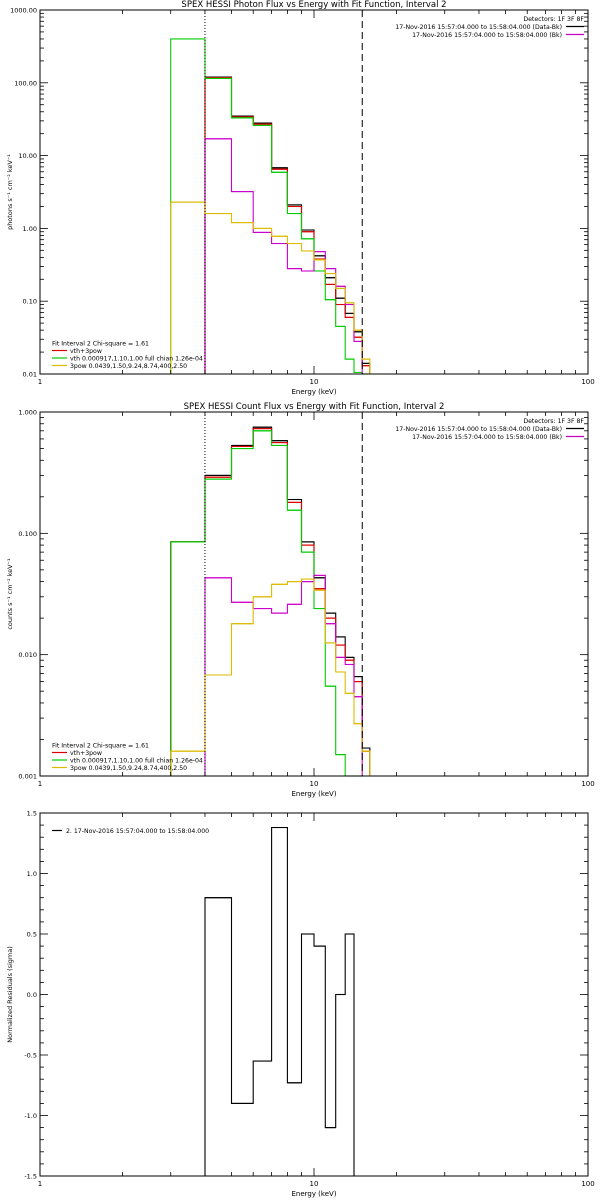  What do you see at coordinates (30, 1056) in the screenshot?
I see `y-tick-label: -0.5` at bounding box center [30, 1056].